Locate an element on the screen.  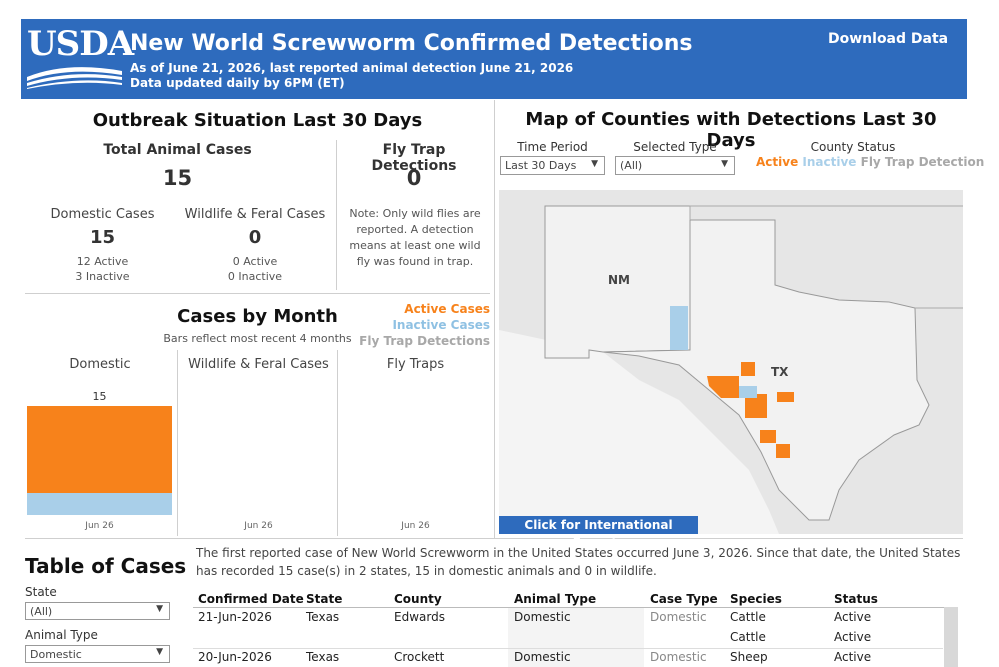
panel-label-wildlife: Wildlife & Feral Cases is located at coordinates (258, 364).